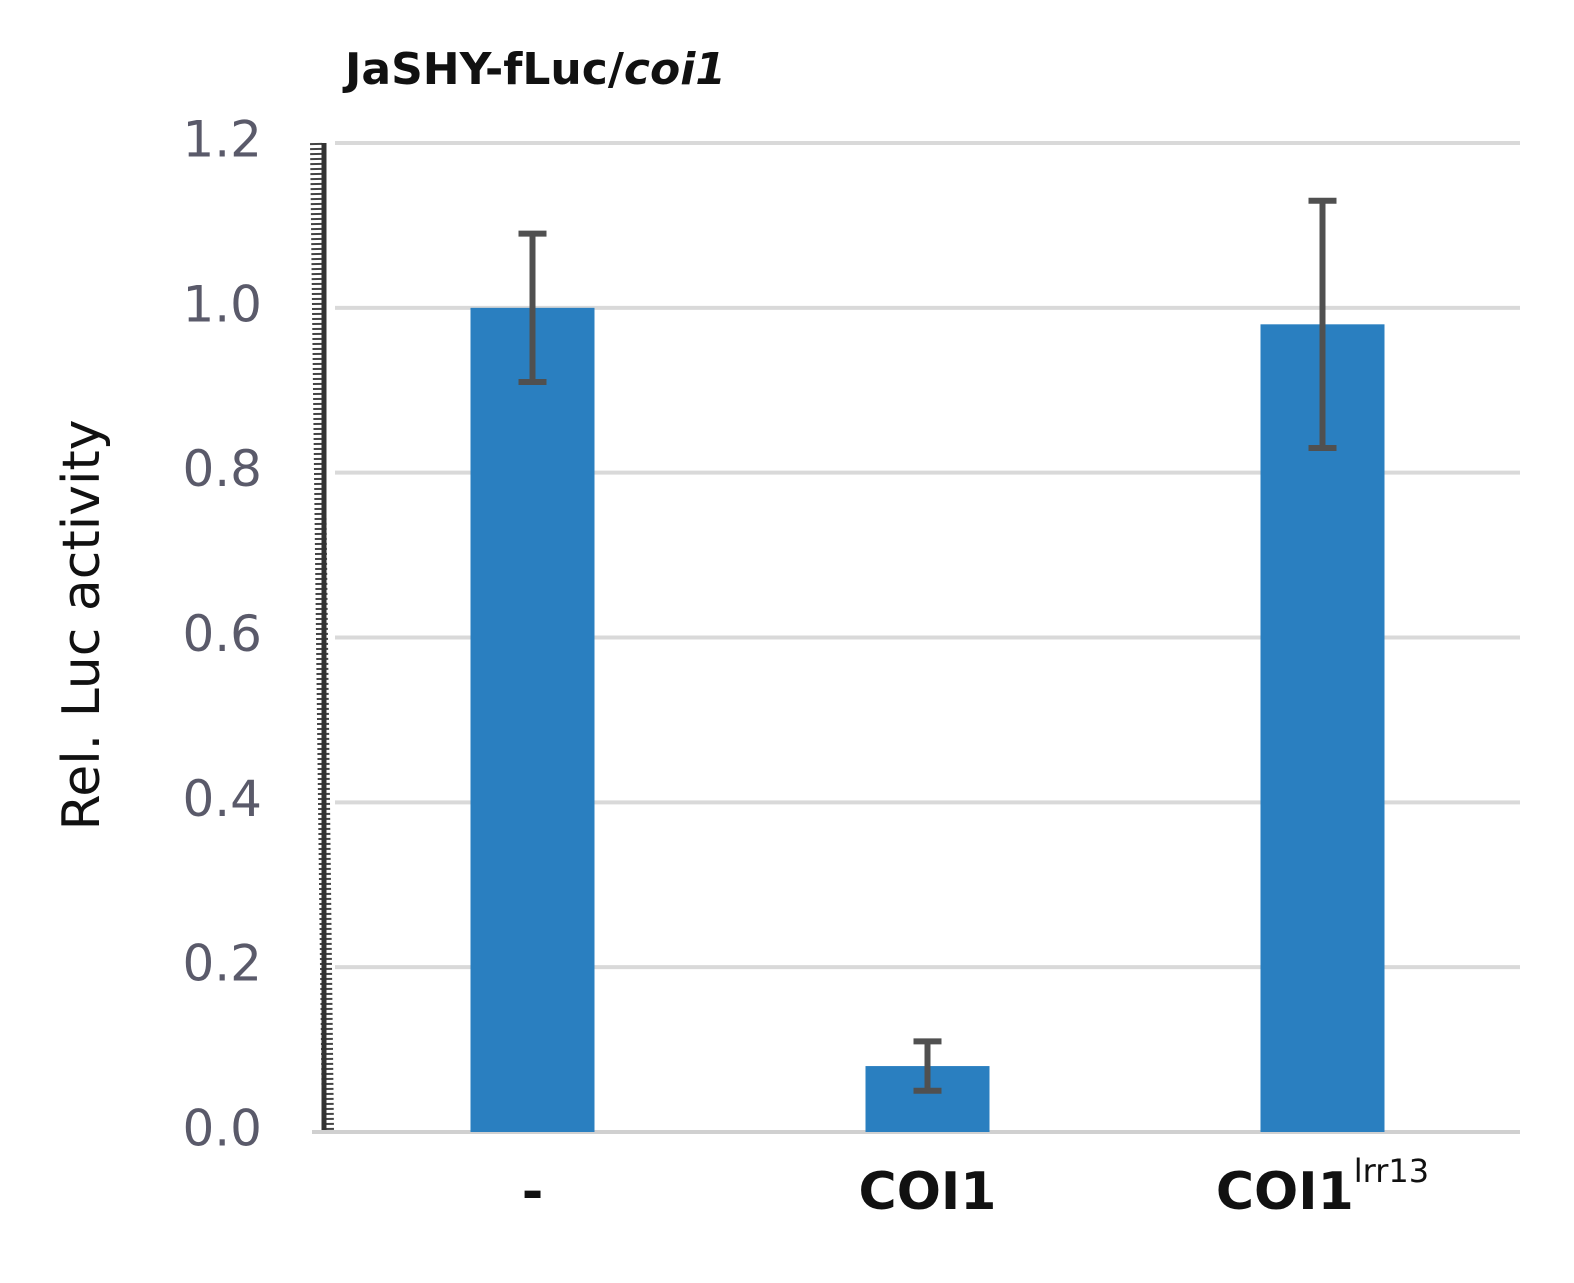 This screenshot has width=1574, height=1283. I want to click on y-tick-label: 0.8, so click(222, 469).